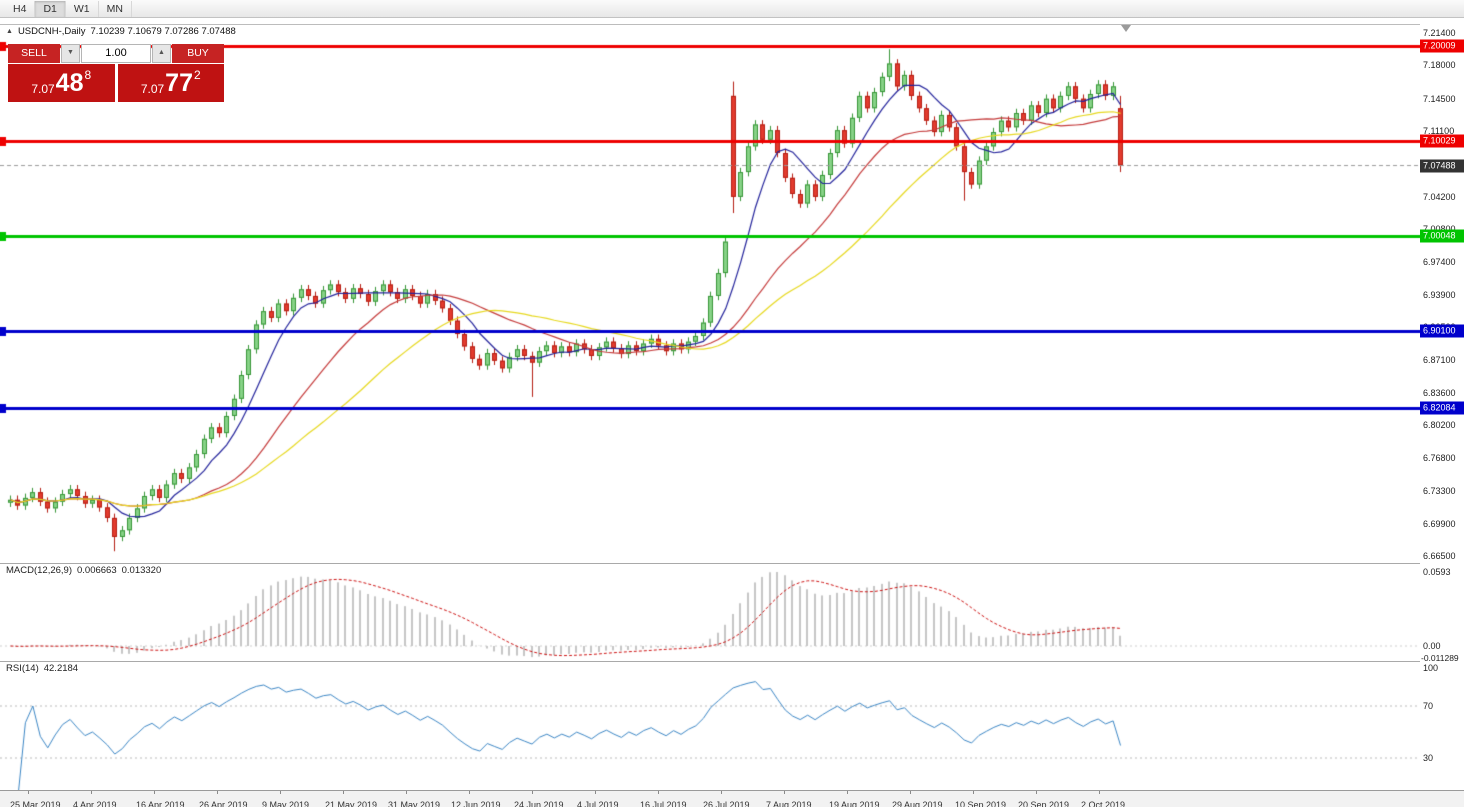 The width and height of the screenshot is (1464, 807). I want to click on trade-panel-price-row: 7.07 48 8 7.07 77 2, so click(116, 83).